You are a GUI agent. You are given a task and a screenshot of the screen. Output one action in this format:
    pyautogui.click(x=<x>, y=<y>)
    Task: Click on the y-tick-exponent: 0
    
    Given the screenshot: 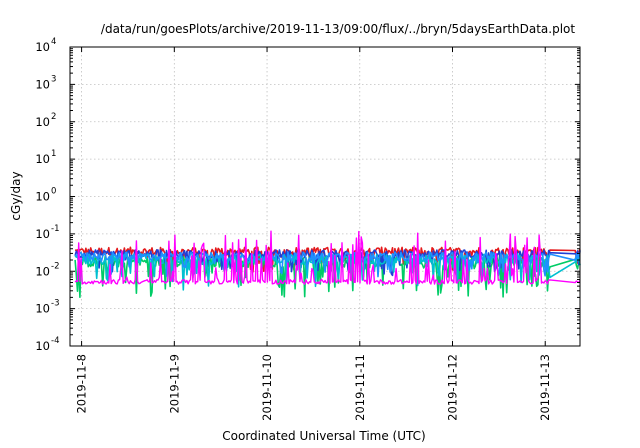 What is the action you would take?
    pyautogui.click(x=53, y=192)
    